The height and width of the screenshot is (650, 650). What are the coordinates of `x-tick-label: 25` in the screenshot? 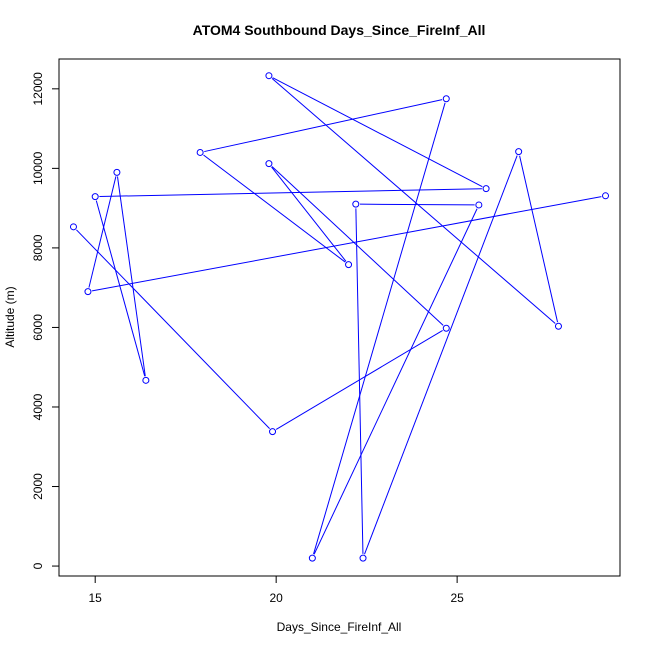 It's located at (457, 598).